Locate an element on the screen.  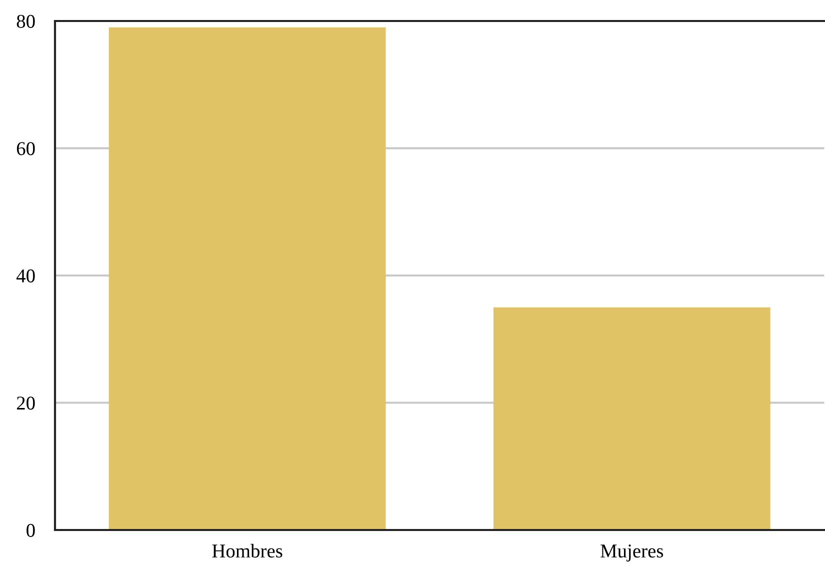
y-tick-label: 60 is located at coordinates (25, 149).